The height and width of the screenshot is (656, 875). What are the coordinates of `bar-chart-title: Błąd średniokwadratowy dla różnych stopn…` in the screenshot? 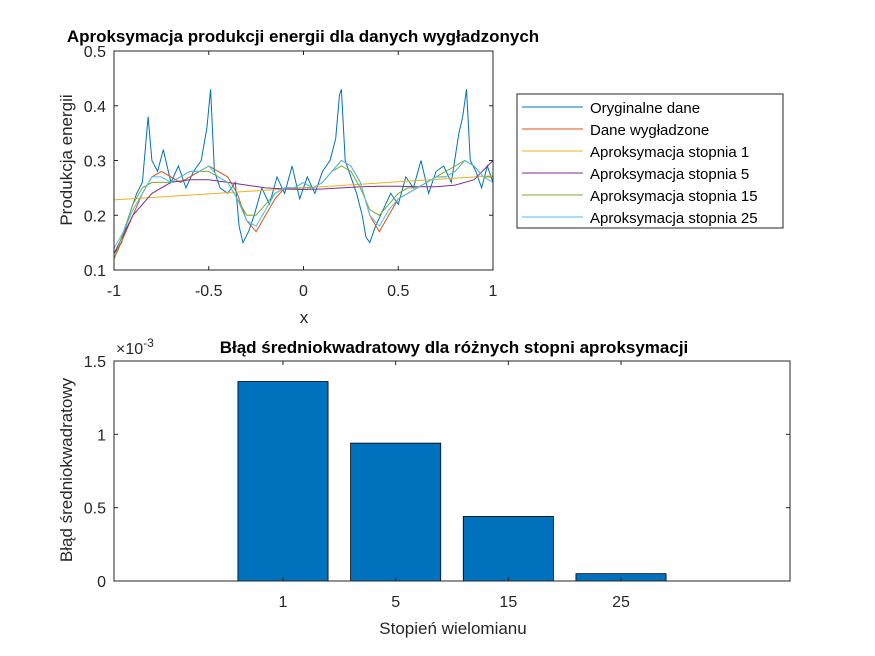 It's located at (454, 347).